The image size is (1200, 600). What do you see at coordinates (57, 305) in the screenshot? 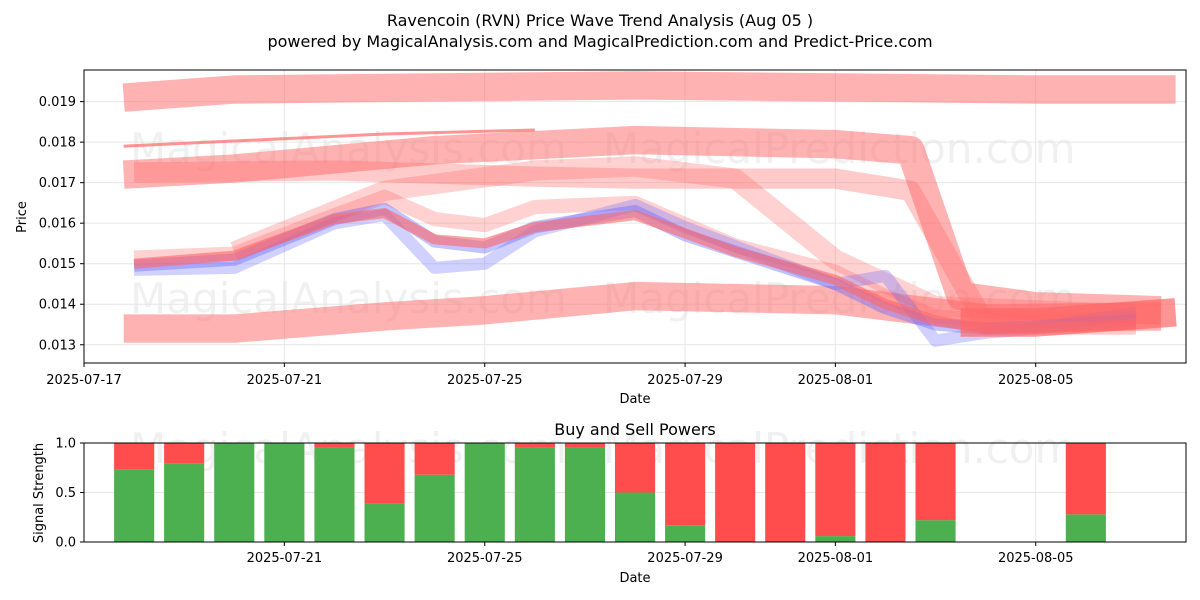
I see `price-y-tick-label: 0.014` at bounding box center [57, 305].